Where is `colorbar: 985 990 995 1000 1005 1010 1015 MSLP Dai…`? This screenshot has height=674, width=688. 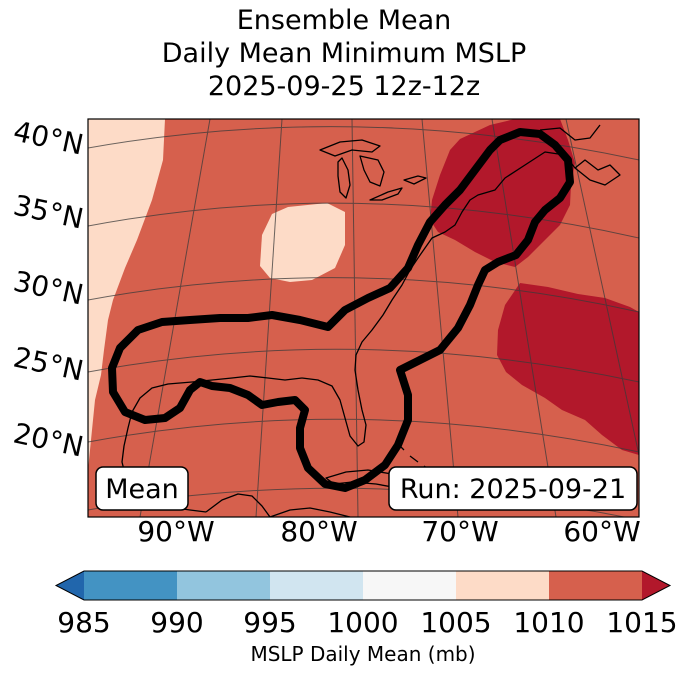
colorbar: 985 990 995 1000 1005 1010 1015 MSLP Dai… is located at coordinates (366, 618).